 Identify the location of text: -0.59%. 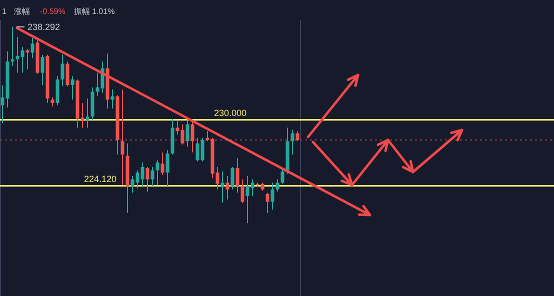
(53, 11).